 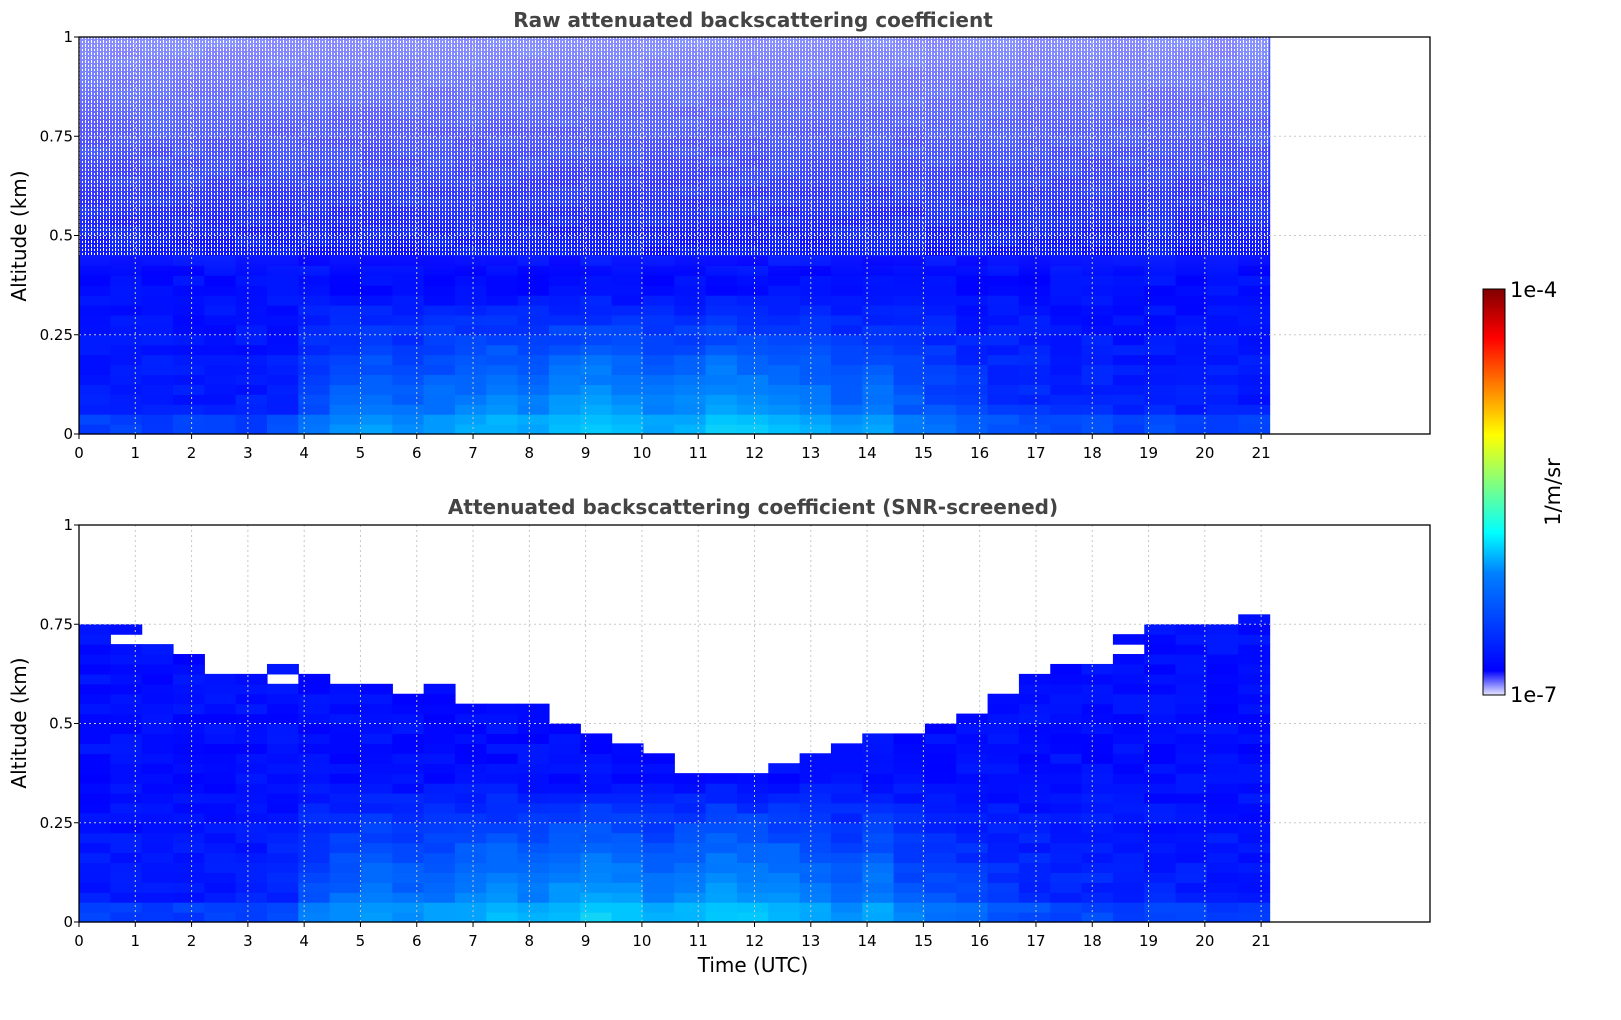 What do you see at coordinates (530, 453) in the screenshot?
I see `raw-x-tick-label: 8` at bounding box center [530, 453].